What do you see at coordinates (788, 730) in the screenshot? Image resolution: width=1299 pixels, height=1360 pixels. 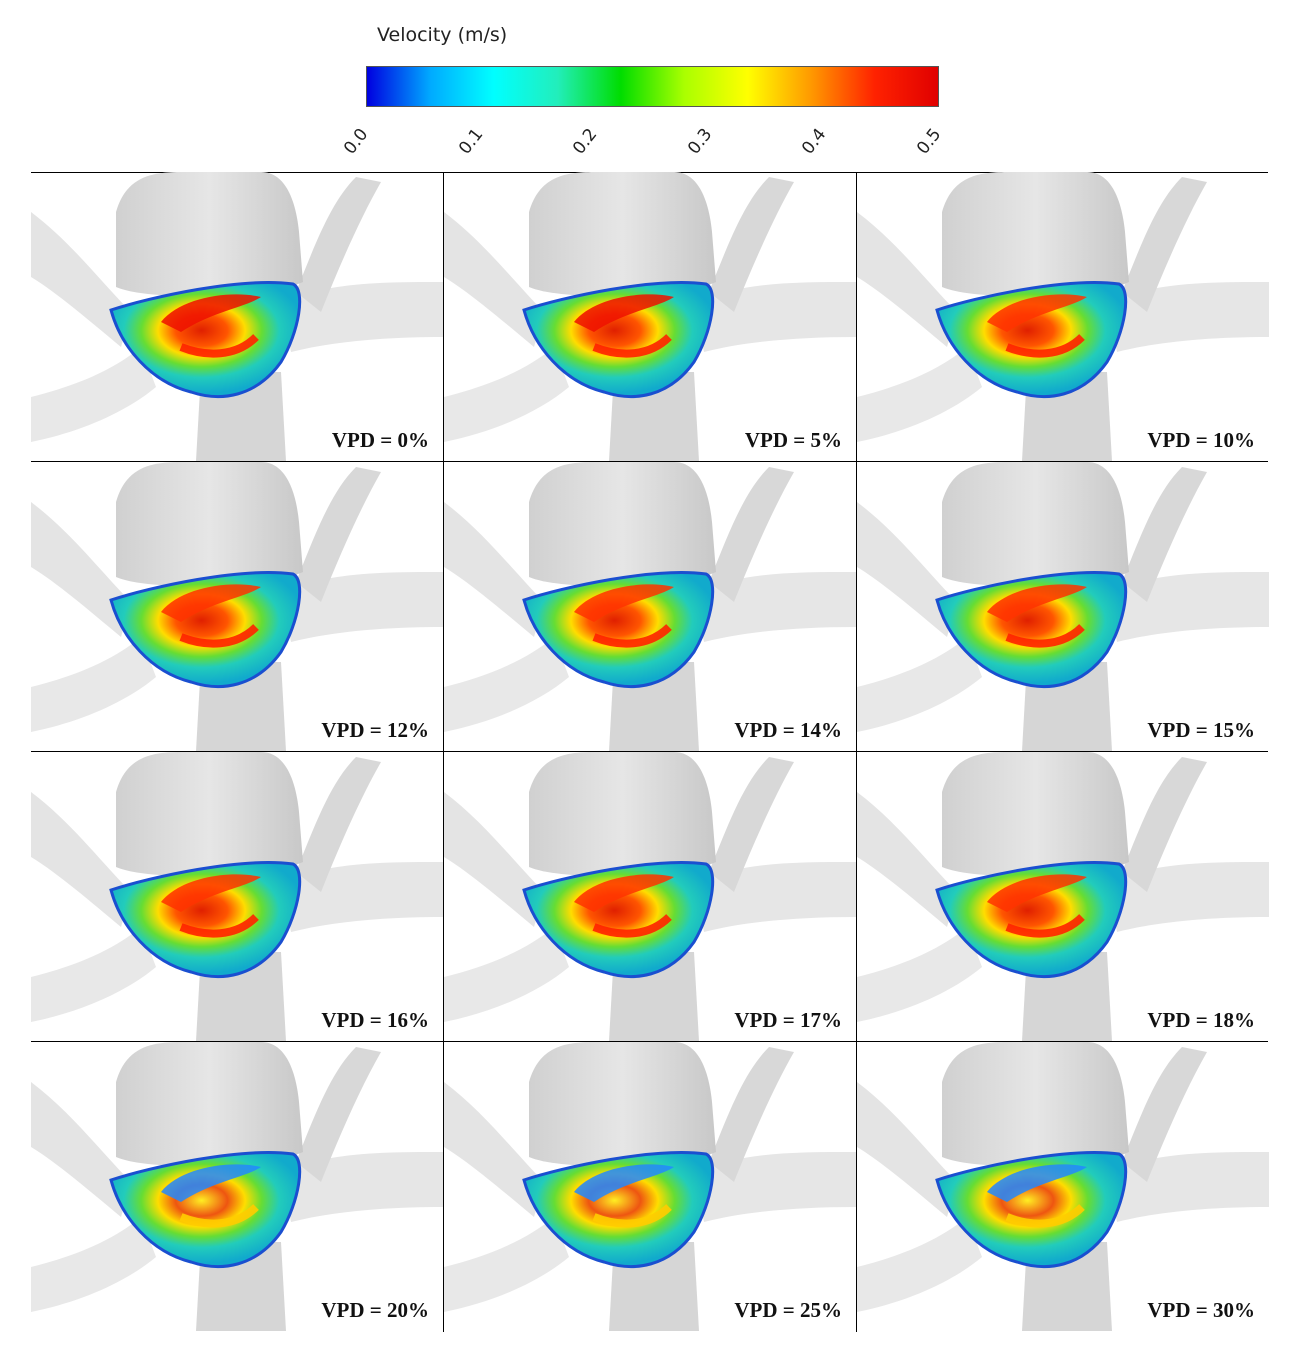 I see `vpd-label: VPD = 14%` at bounding box center [788, 730].